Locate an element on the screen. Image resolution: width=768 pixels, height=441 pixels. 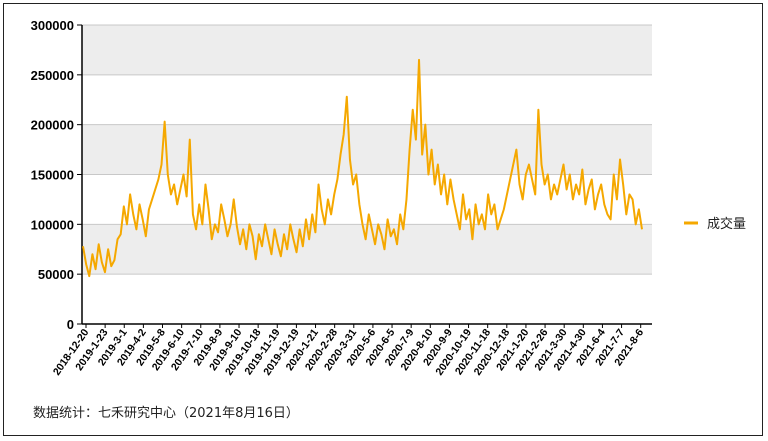
y-tick-label: 200000 is located at coordinates (52, 125).